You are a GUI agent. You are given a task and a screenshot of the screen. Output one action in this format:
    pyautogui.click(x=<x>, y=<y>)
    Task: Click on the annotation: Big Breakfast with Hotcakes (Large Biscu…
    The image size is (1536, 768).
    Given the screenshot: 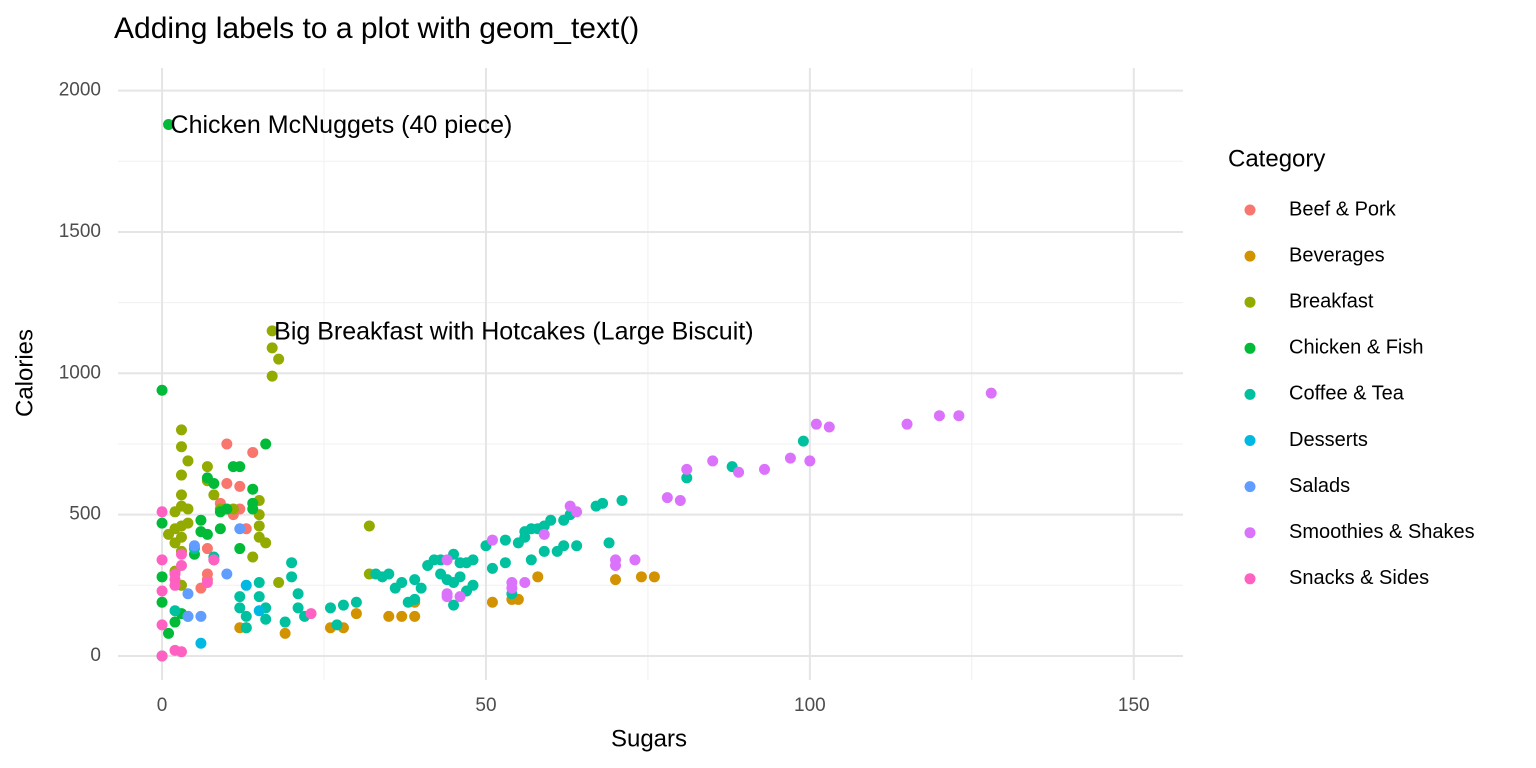 What is the action you would take?
    pyautogui.click(x=513, y=332)
    